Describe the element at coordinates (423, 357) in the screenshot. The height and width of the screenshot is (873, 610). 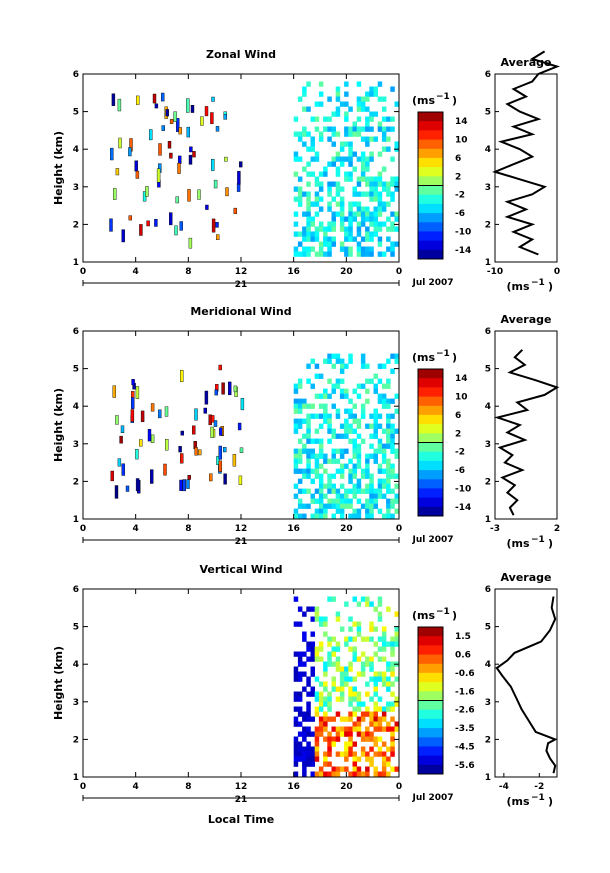
I see `colorbar-unit: (ms` at that location.